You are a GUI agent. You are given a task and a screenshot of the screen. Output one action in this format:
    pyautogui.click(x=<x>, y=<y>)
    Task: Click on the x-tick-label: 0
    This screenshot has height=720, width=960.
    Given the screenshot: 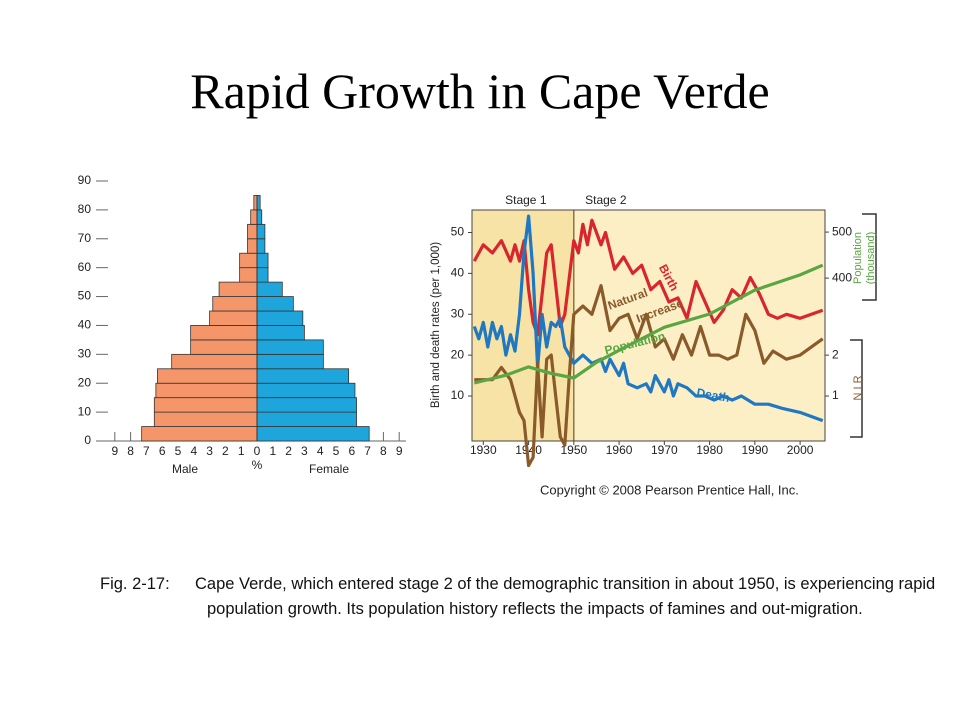 What is the action you would take?
    pyautogui.click(x=257, y=451)
    